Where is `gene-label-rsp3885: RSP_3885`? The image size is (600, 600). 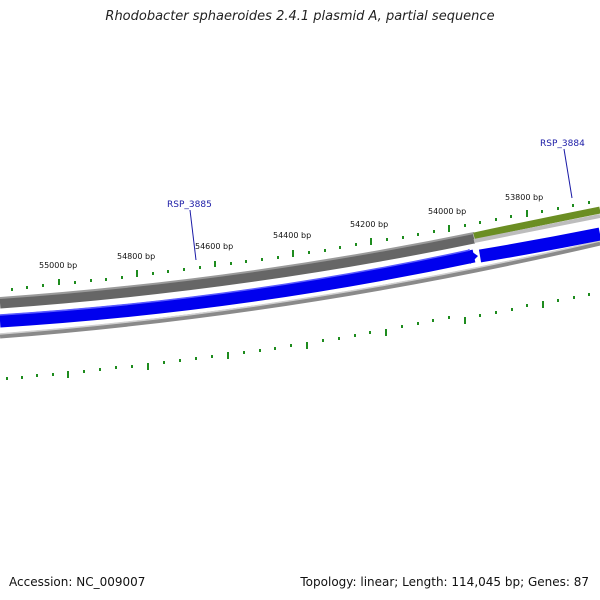
gene-label-rsp3885: RSP_3885 is located at coordinates (189, 205).